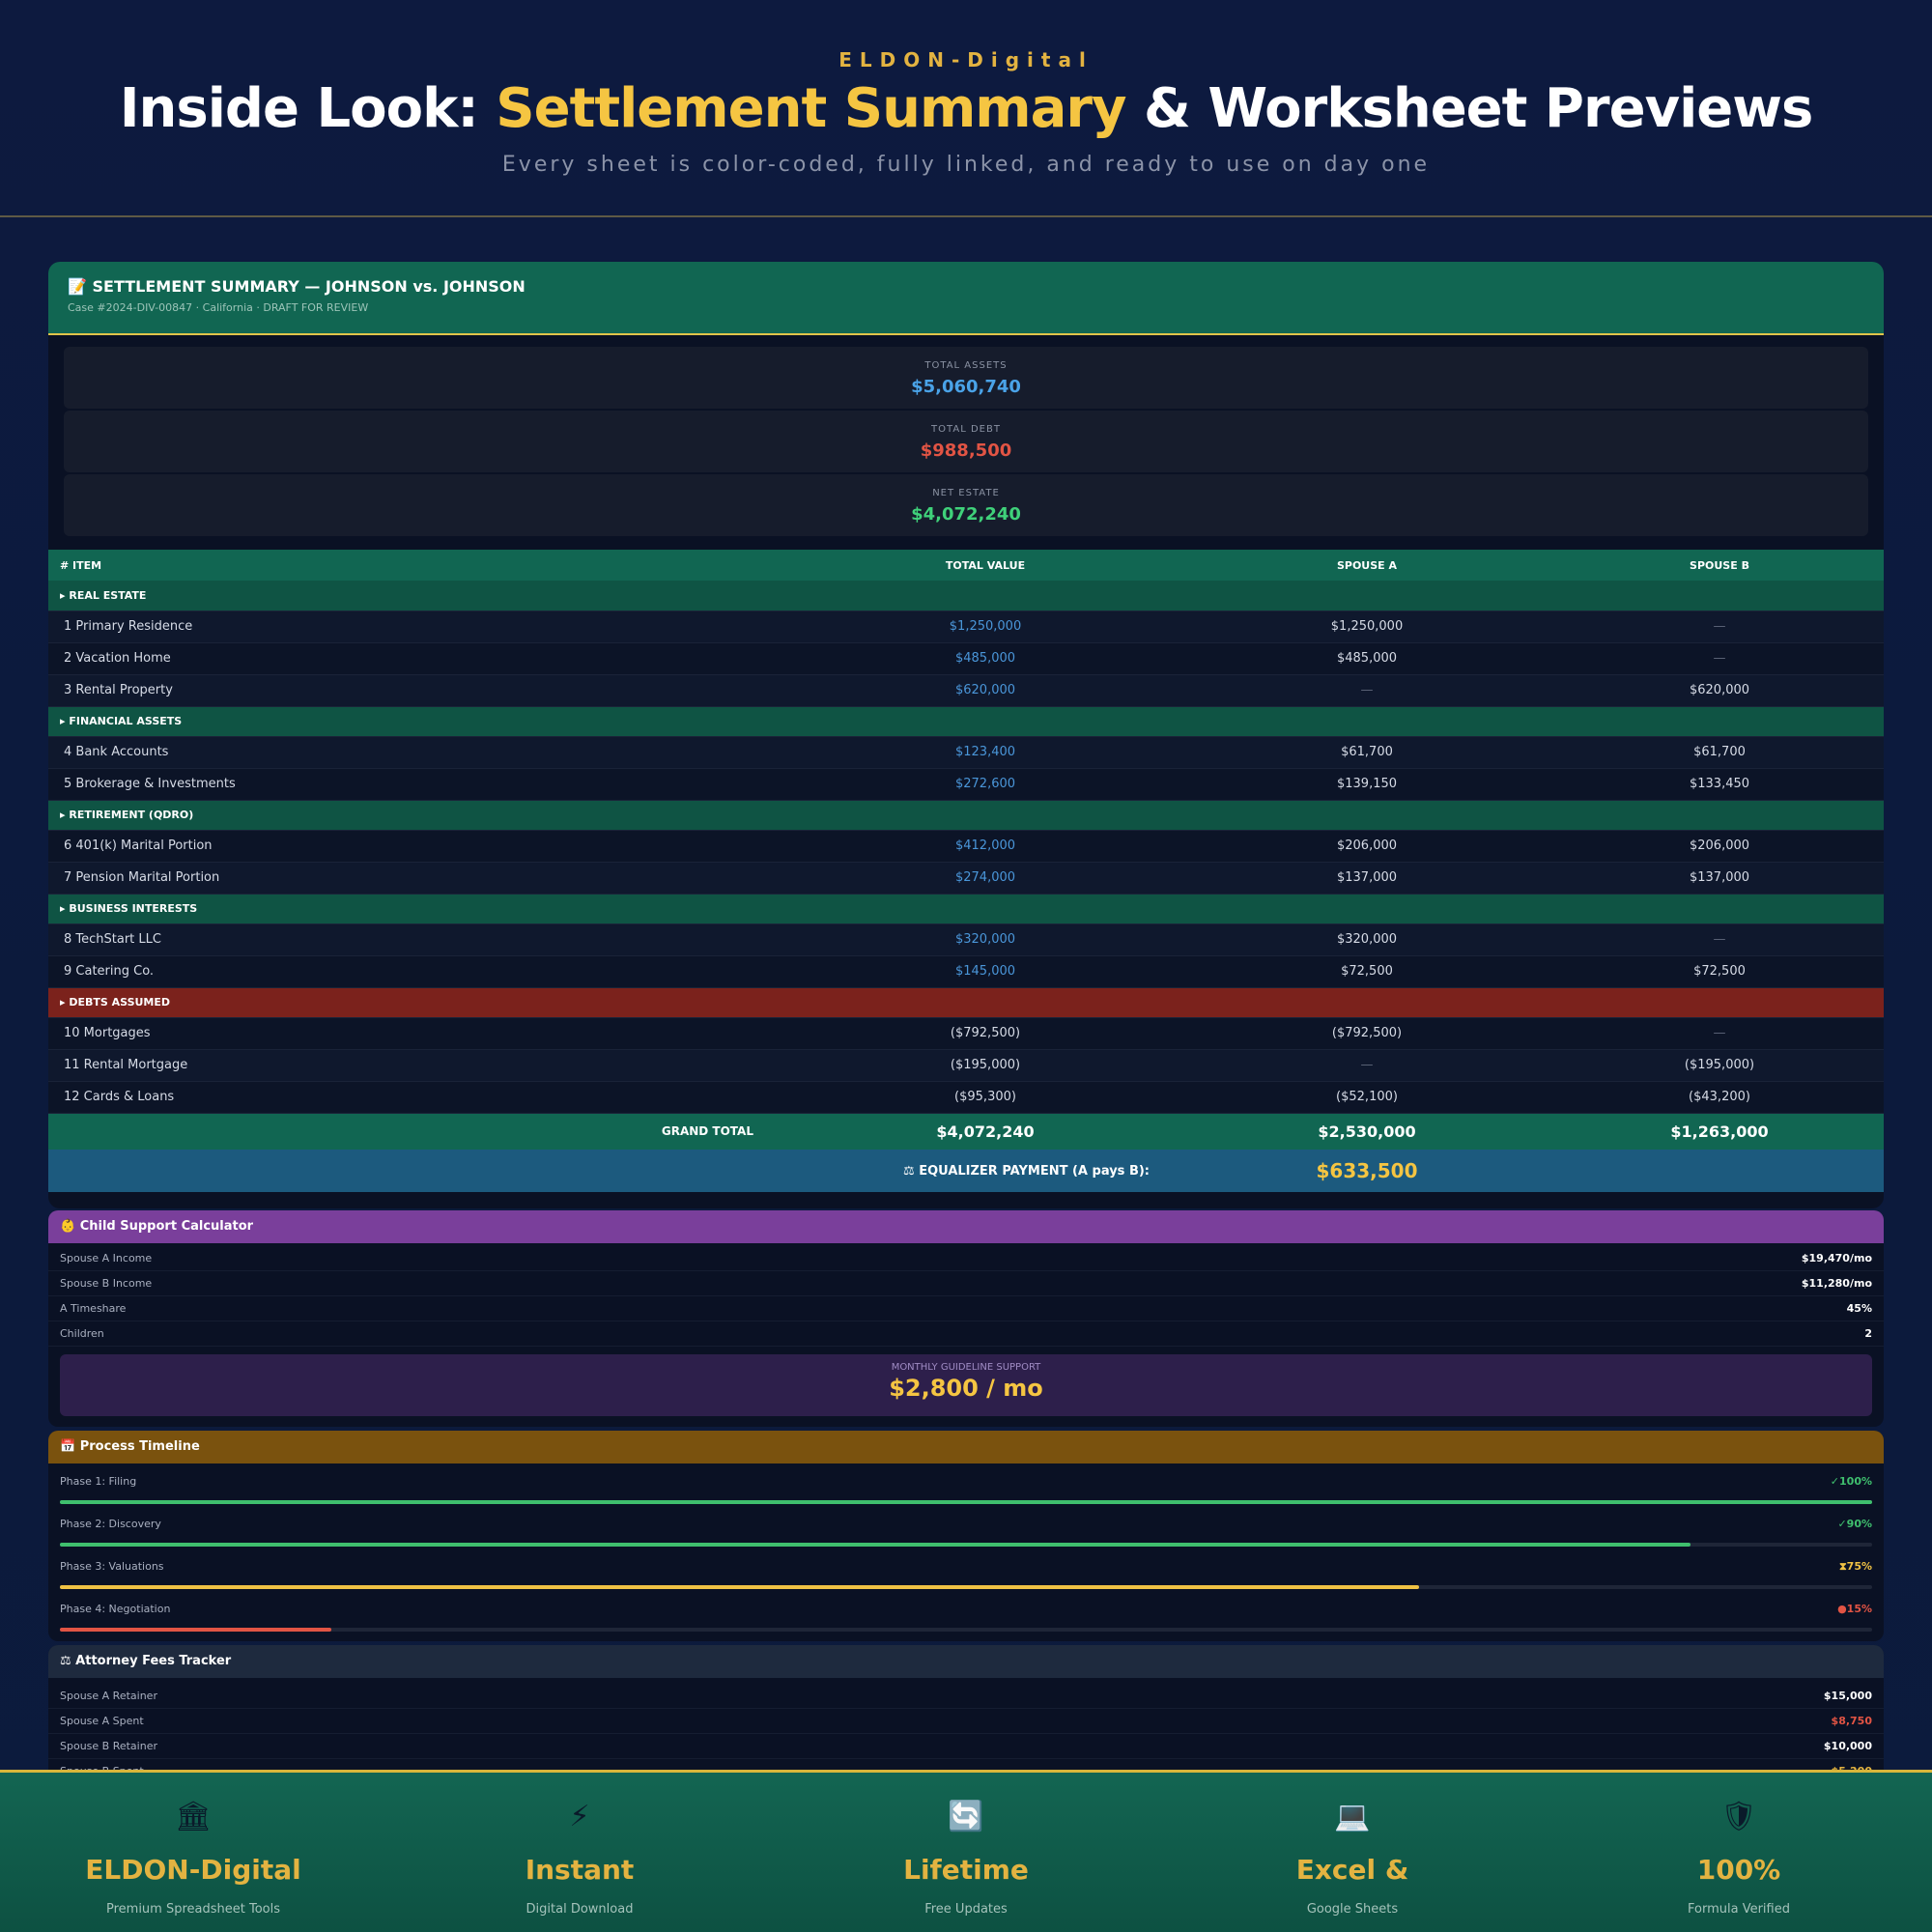 This screenshot has width=1932, height=1932. I want to click on equalizer-label: ⚖ EQUALIZER PAYMENT (A pays B):, so click(613, 1171).